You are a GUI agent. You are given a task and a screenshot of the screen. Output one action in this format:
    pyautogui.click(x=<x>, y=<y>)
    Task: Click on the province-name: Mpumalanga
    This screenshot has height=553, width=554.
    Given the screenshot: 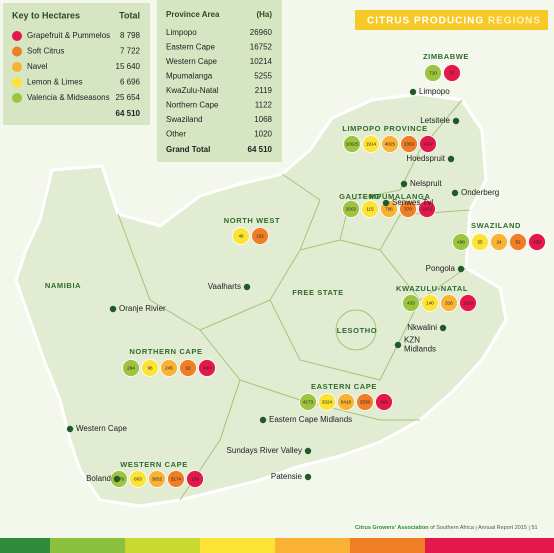 What is the action you would take?
    pyautogui.click(x=189, y=76)
    